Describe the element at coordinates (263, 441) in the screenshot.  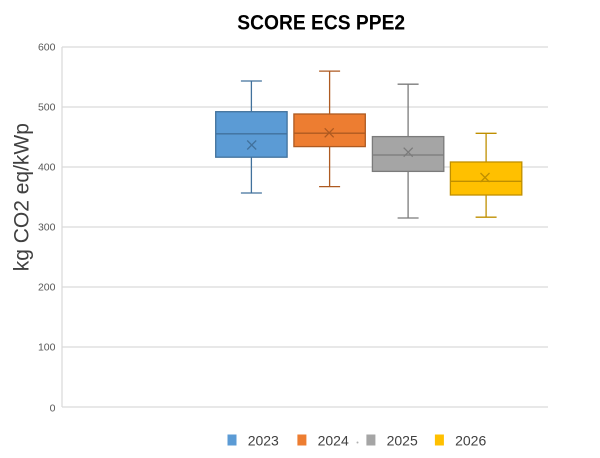
I see `svg-text: 2023` at that location.